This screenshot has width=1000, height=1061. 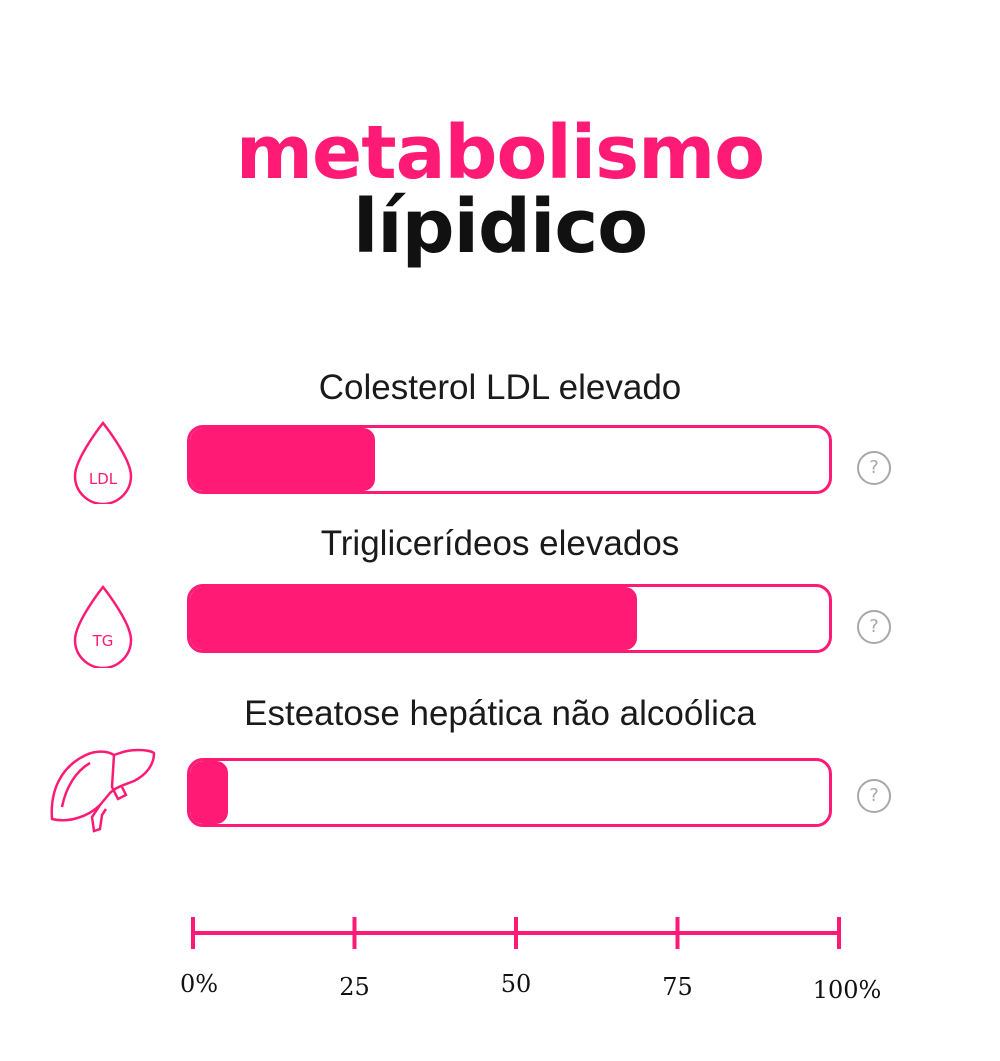 I want to click on ldl-icon-text: LDL, so click(x=103, y=479).